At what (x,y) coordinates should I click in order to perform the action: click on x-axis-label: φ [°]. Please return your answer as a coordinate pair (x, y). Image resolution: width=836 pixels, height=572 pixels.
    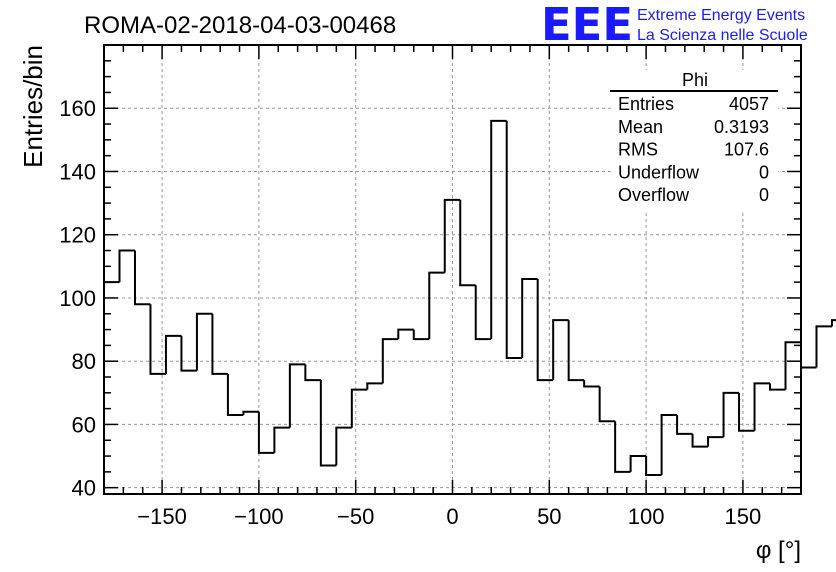
    Looking at the image, I should click on (778, 550).